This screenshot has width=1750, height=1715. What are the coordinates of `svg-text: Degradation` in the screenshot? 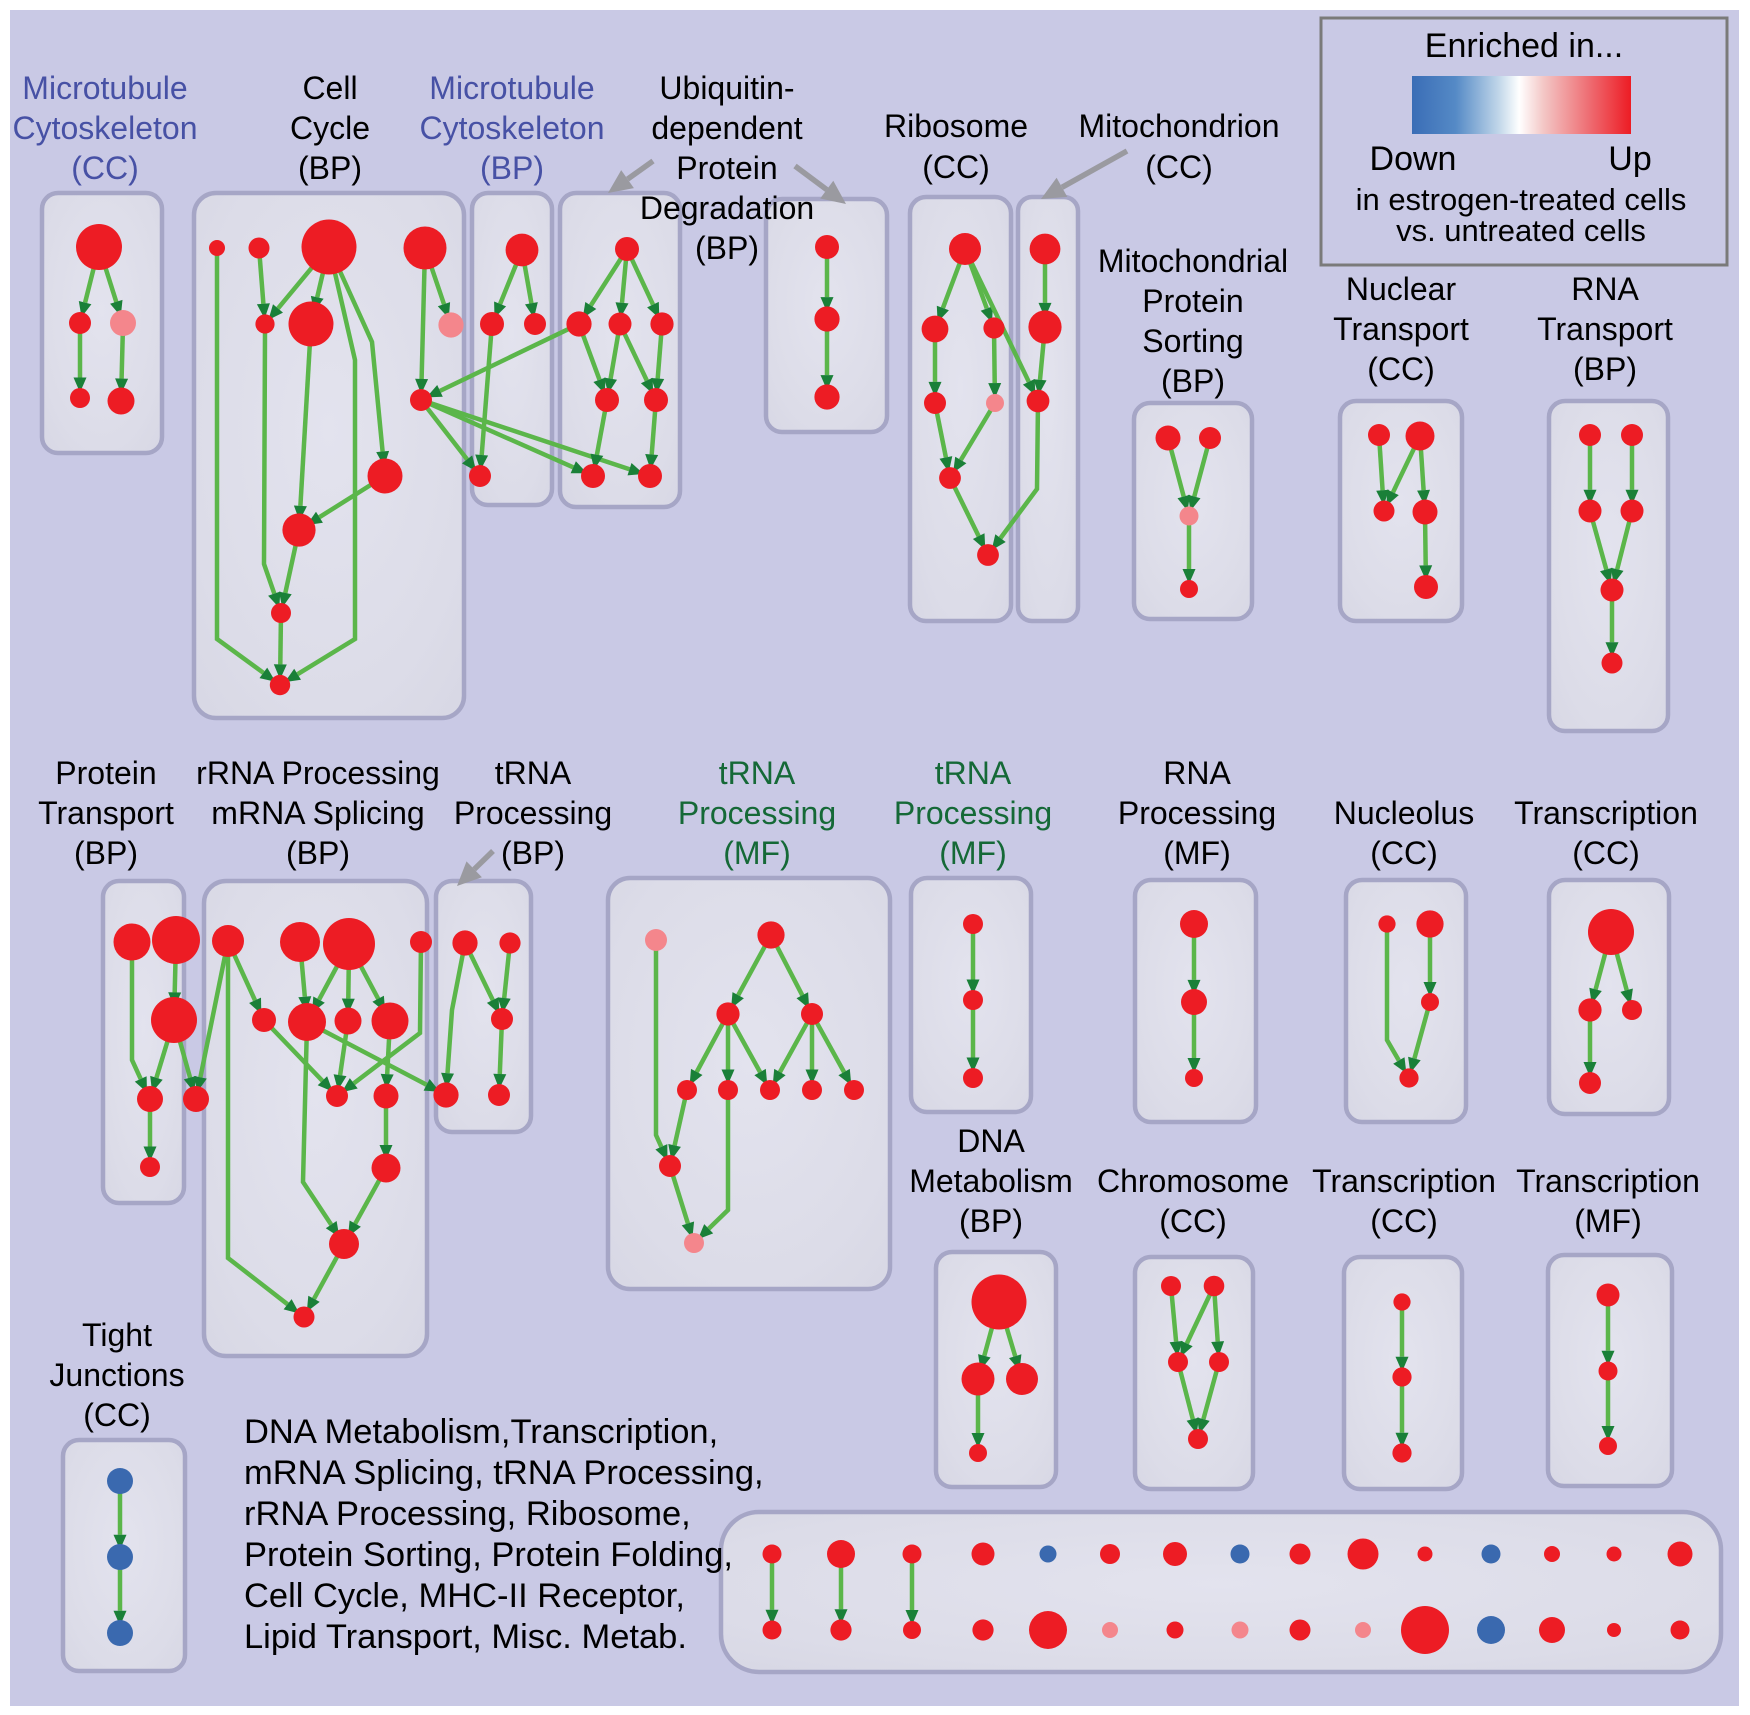 It's located at (727, 208).